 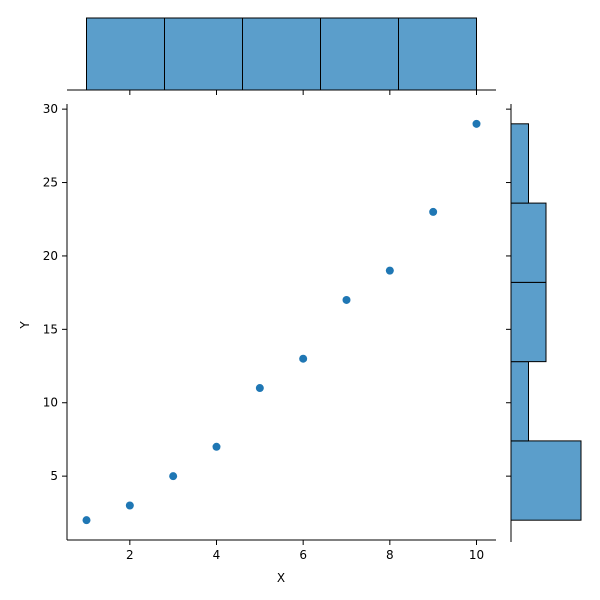 I want to click on marginal-x-histogram, so click(x=281, y=56).